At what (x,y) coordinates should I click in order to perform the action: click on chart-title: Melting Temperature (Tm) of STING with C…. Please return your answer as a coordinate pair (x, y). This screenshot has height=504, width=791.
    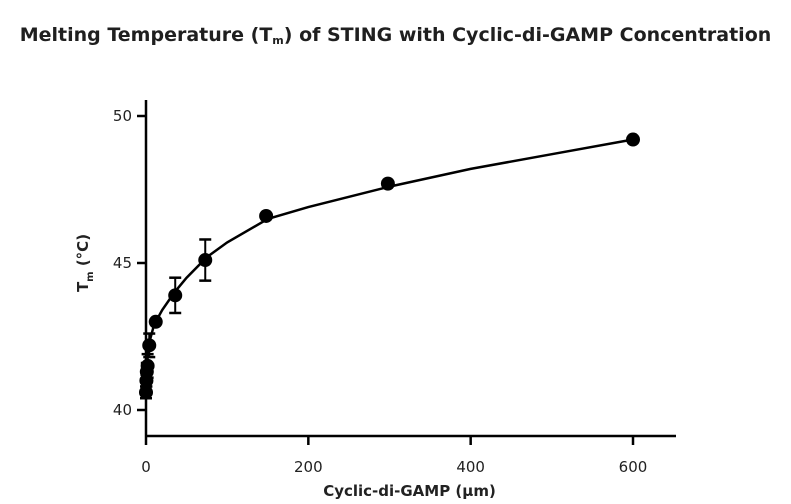
    Looking at the image, I should click on (395, 35).